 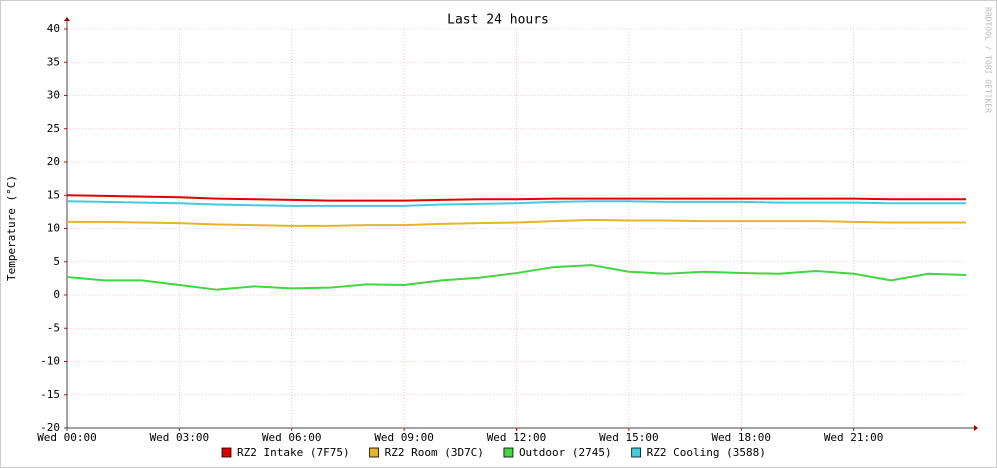 I want to click on y-tick-label: -20, so click(x=50, y=427).